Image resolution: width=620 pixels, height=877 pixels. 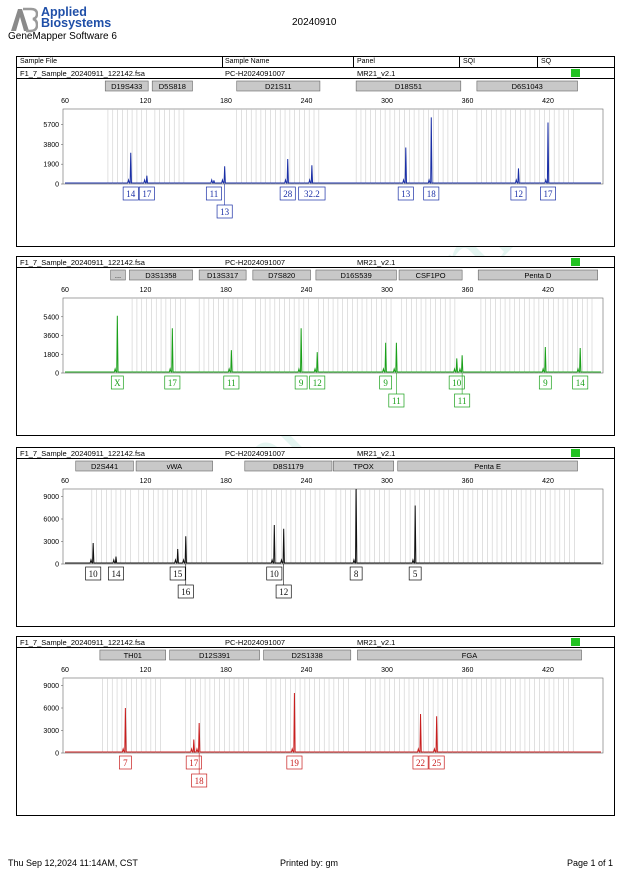 I want to click on marker-penta-e: Penta E, so click(x=487, y=466).